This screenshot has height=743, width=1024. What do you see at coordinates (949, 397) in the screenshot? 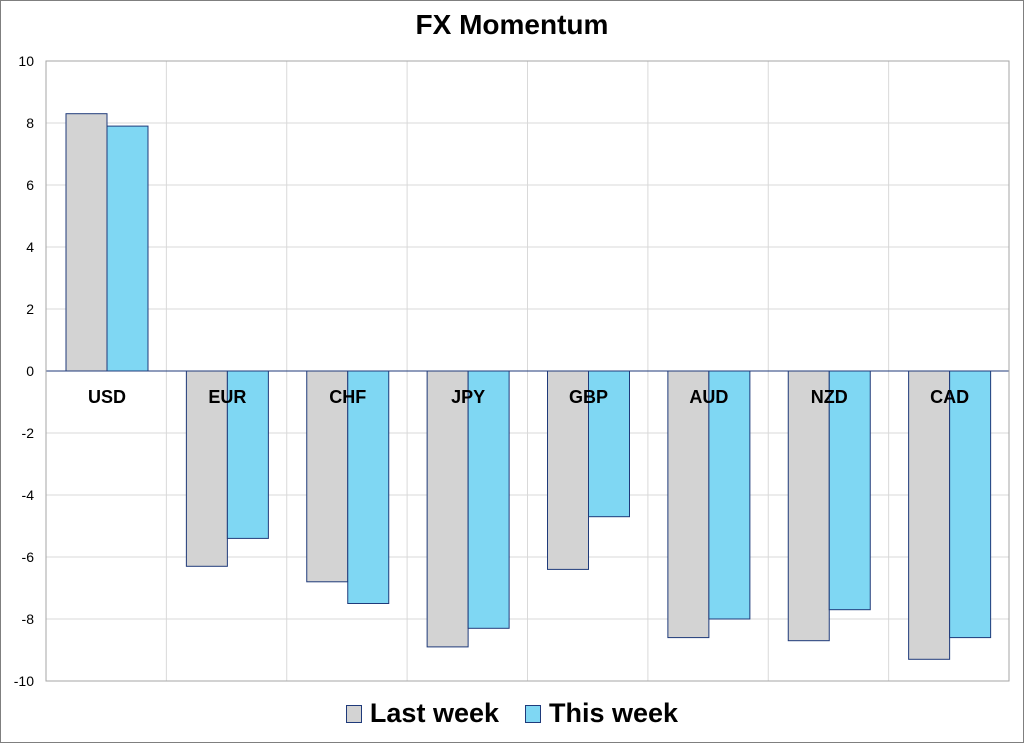
I see `category-label-cad: CAD` at bounding box center [949, 397].